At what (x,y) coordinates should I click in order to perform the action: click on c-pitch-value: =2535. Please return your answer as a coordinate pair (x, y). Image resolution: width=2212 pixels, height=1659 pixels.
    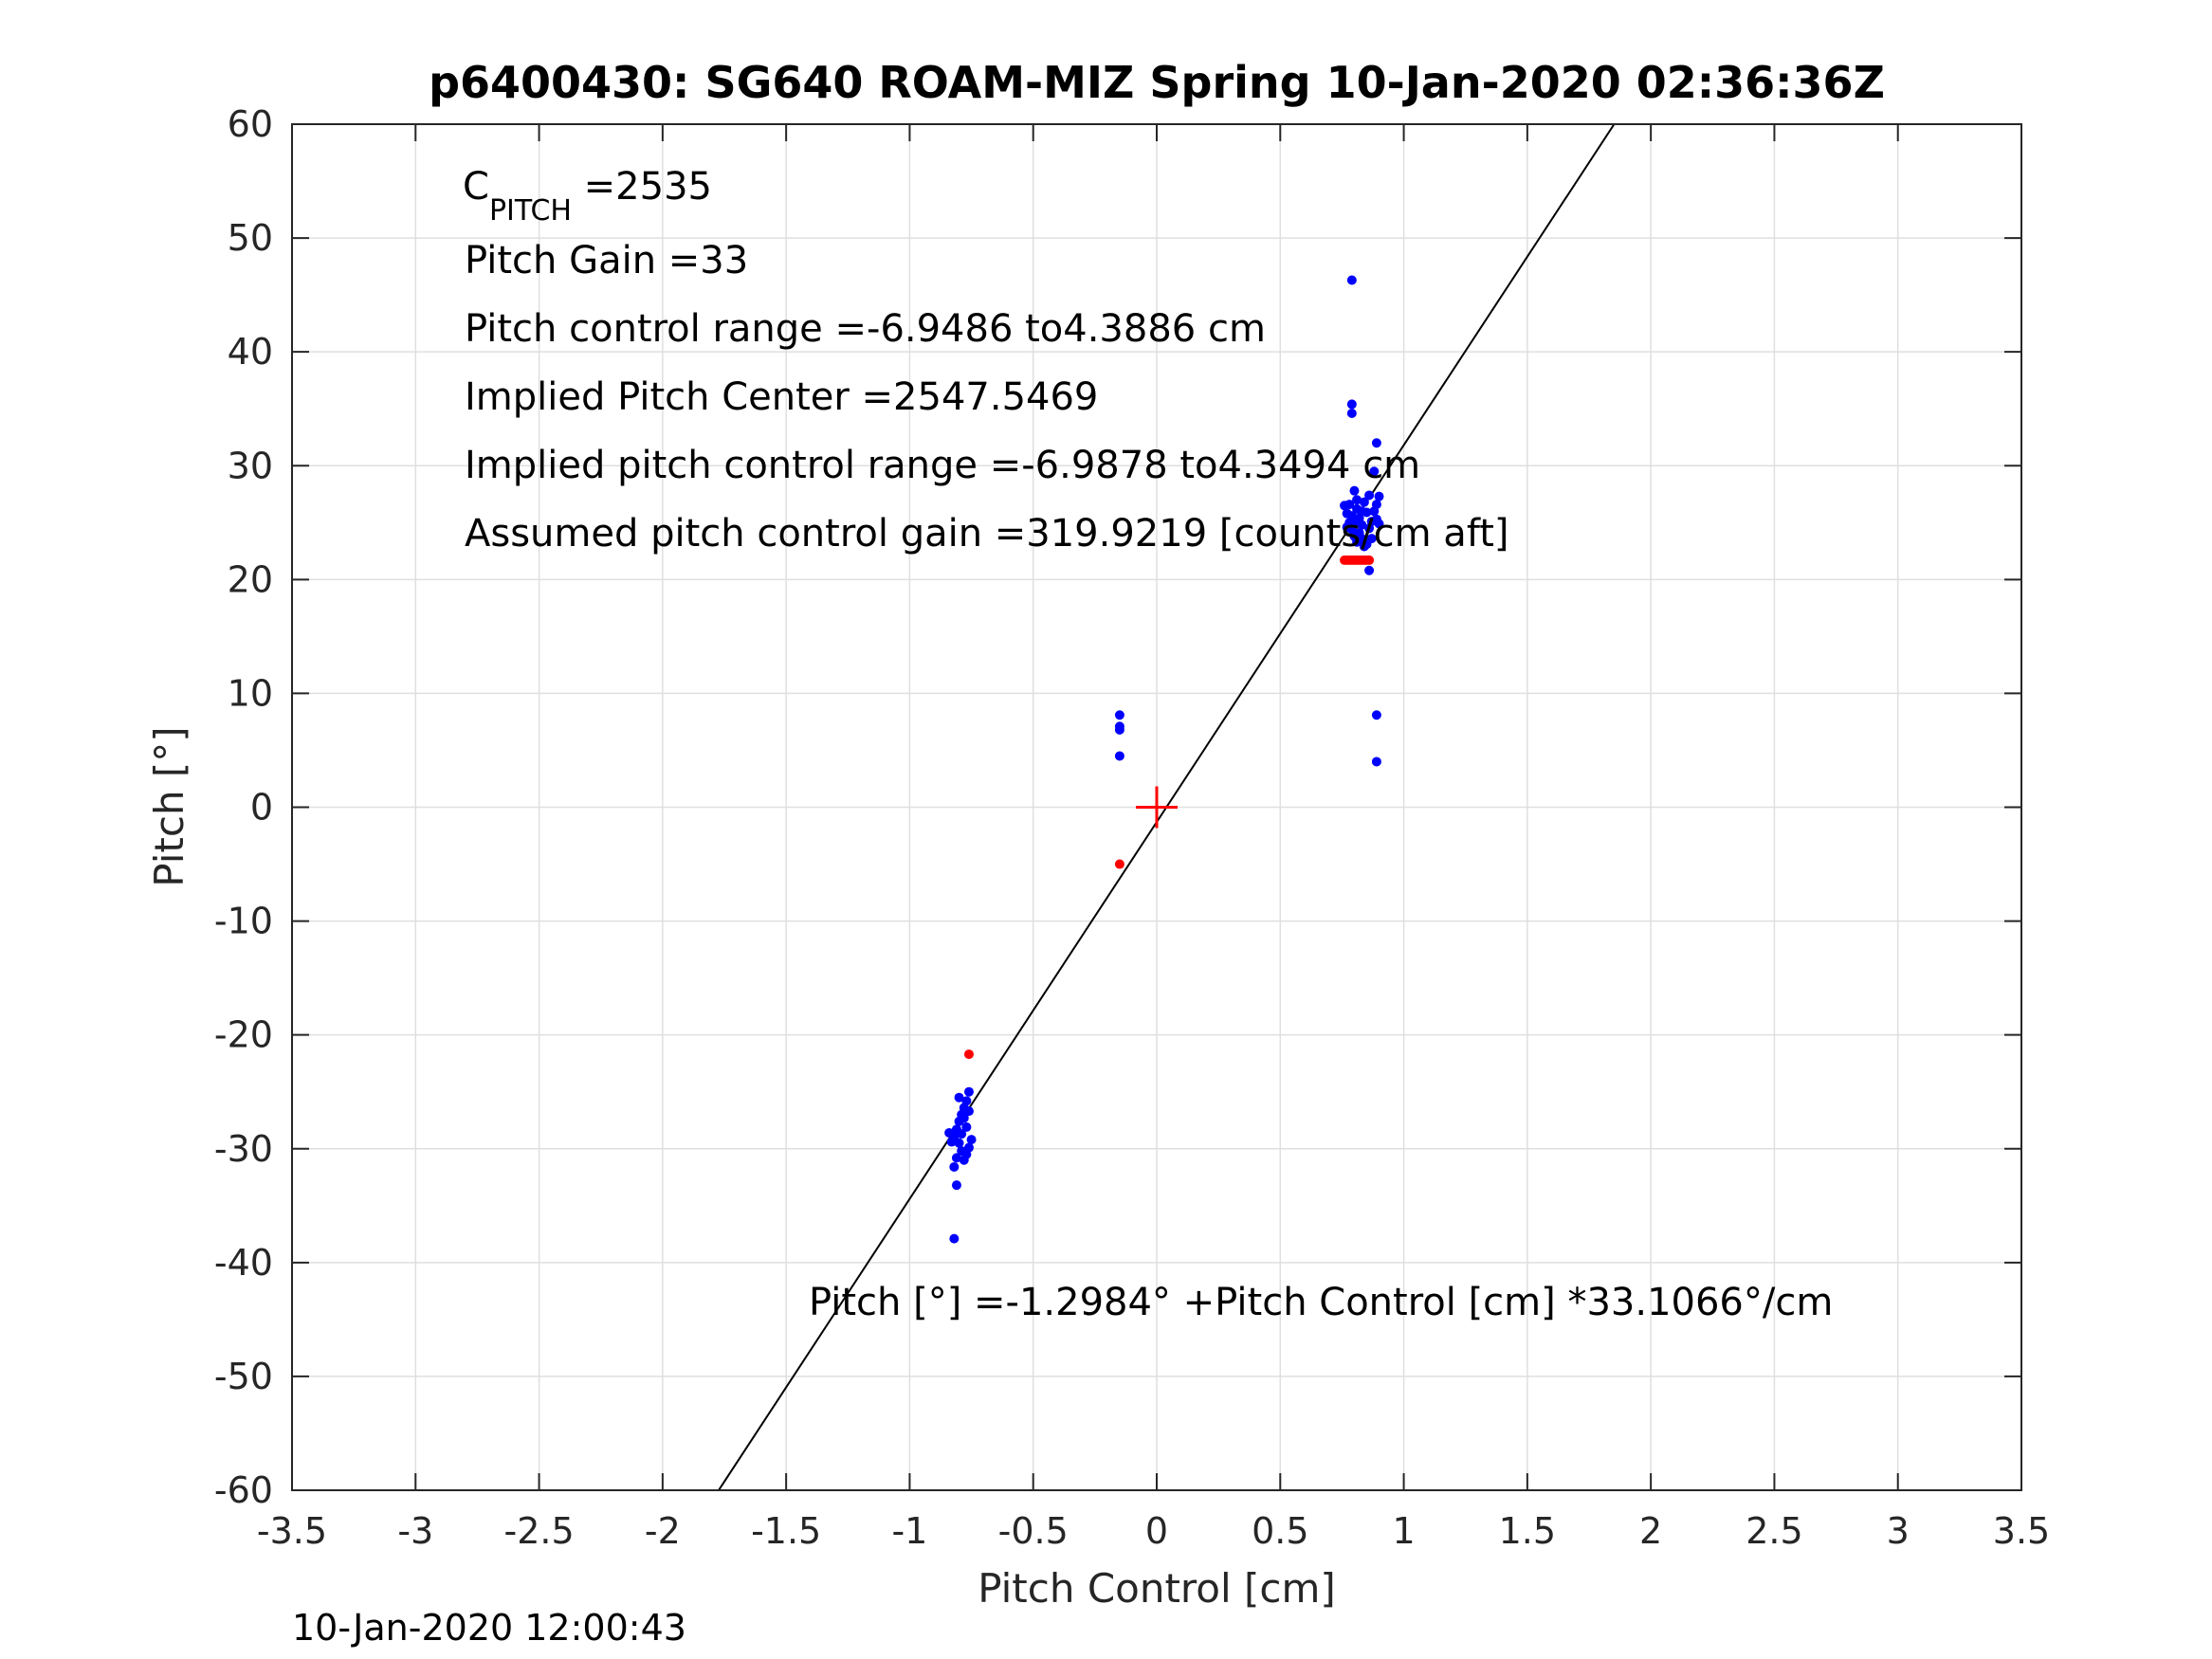
    Looking at the image, I should click on (642, 187).